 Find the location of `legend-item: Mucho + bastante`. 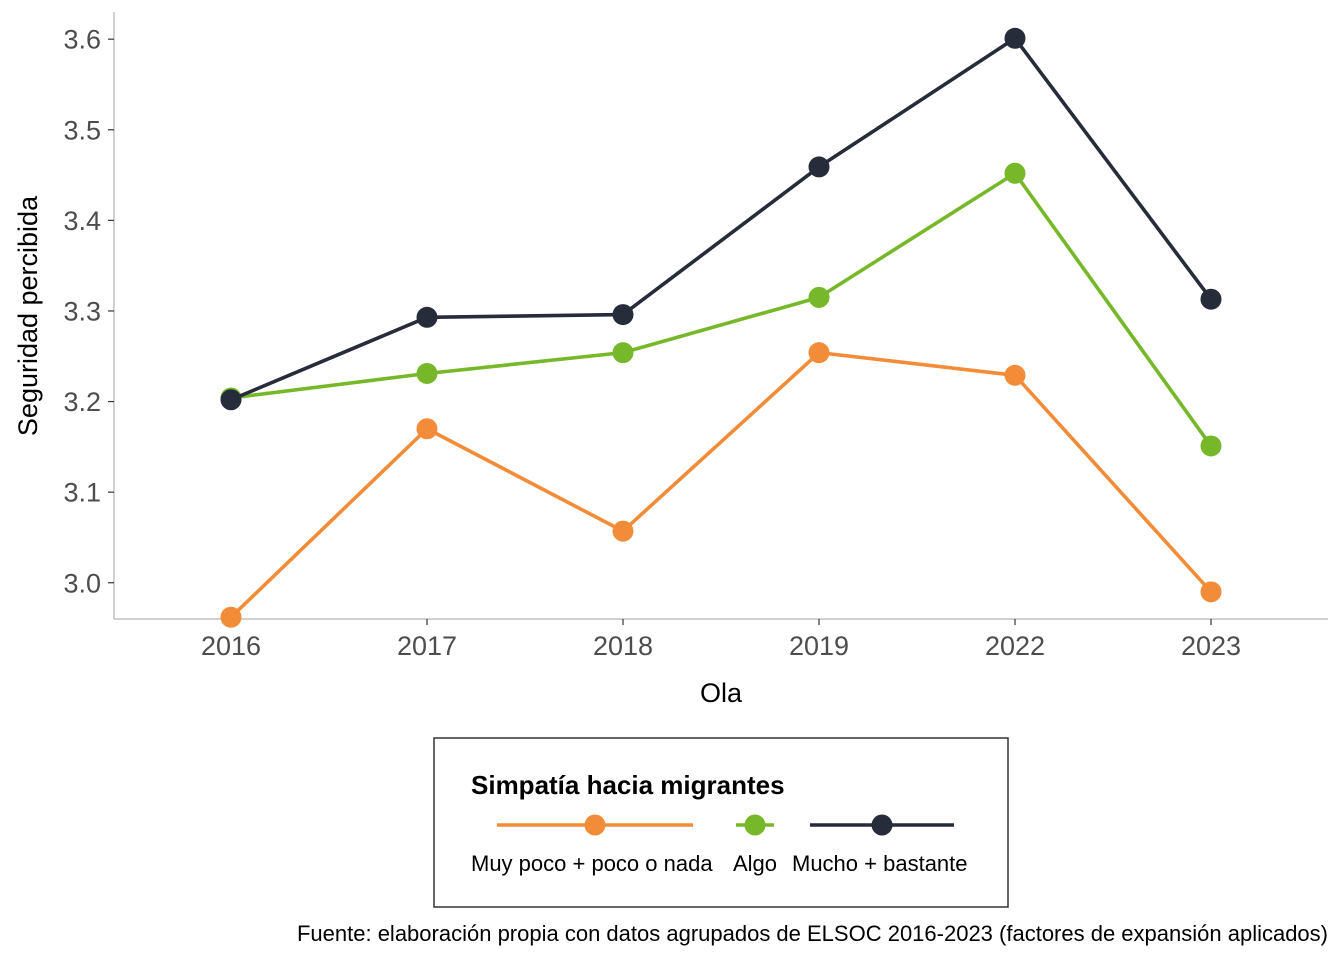

legend-item: Mucho + bastante is located at coordinates (880, 845).